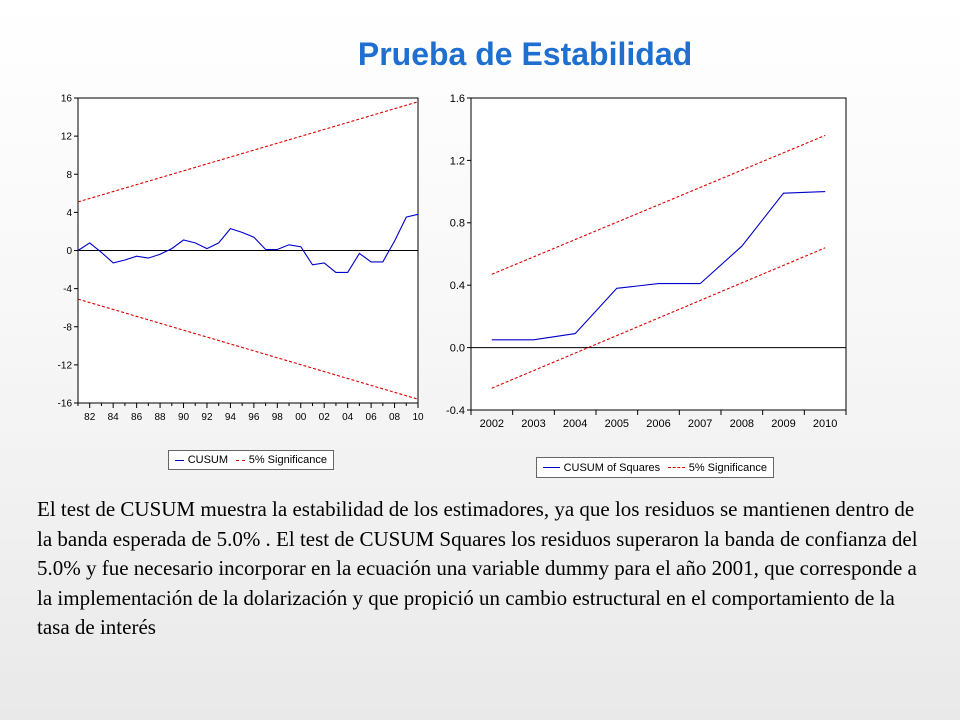 The image size is (960, 720). Describe the element at coordinates (348, 417) in the screenshot. I see `cusum-x-tick-label: 04` at that location.